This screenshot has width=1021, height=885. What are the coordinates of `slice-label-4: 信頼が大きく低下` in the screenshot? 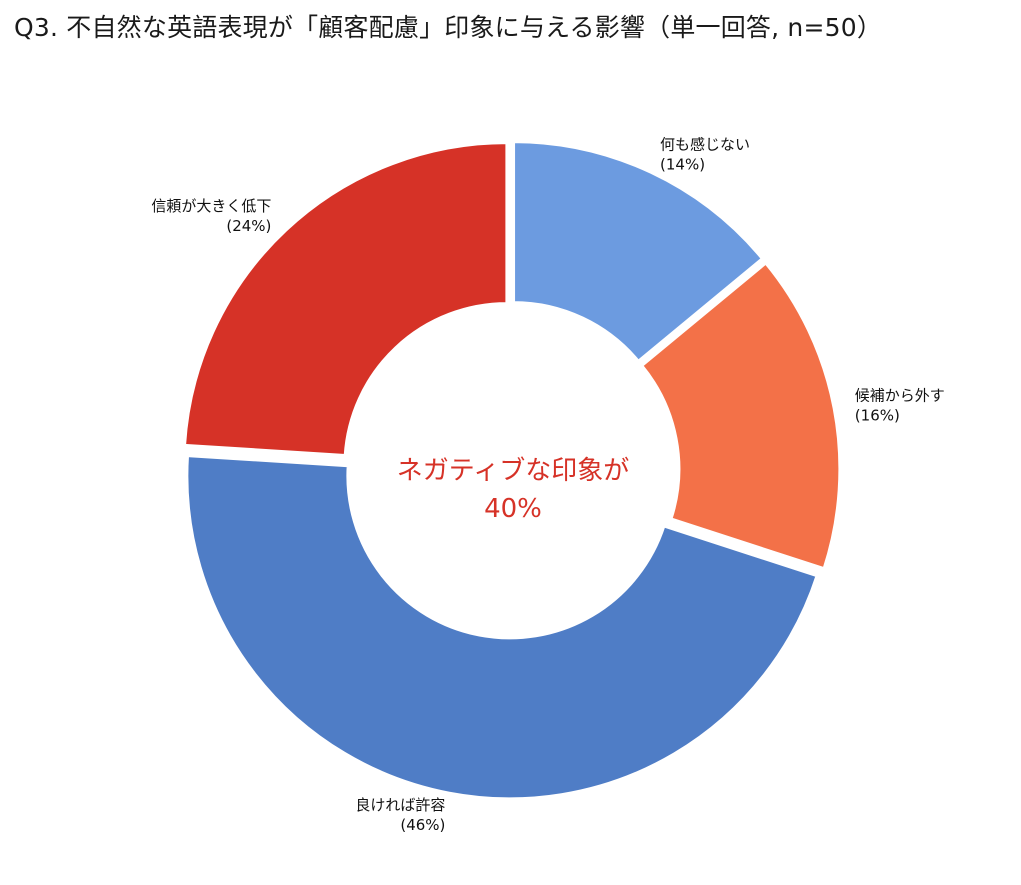 It's located at (211, 206).